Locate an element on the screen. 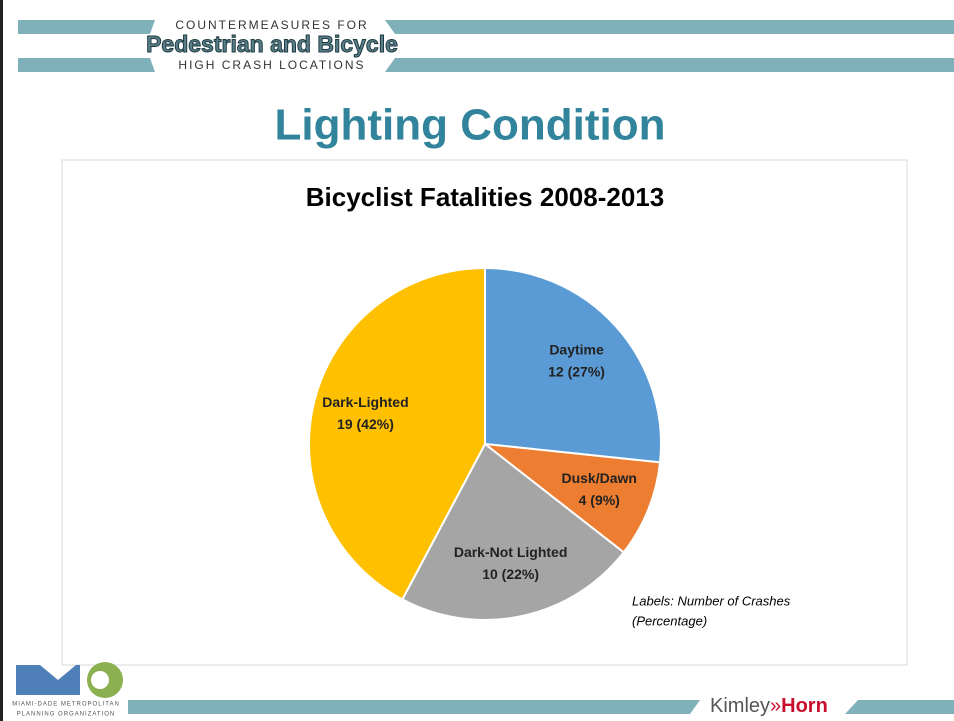 This screenshot has height=721, width=954. logo-text: PLANNING ORGANIZATION is located at coordinates (66, 715).